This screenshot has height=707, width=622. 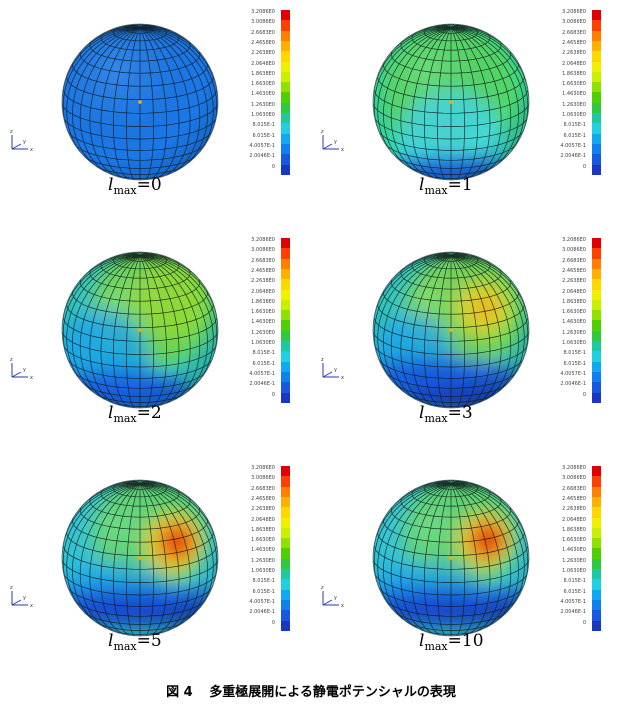 What do you see at coordinates (263, 468) in the screenshot?
I see `colorbar-tick-label: 3.2086E0` at bounding box center [263, 468].